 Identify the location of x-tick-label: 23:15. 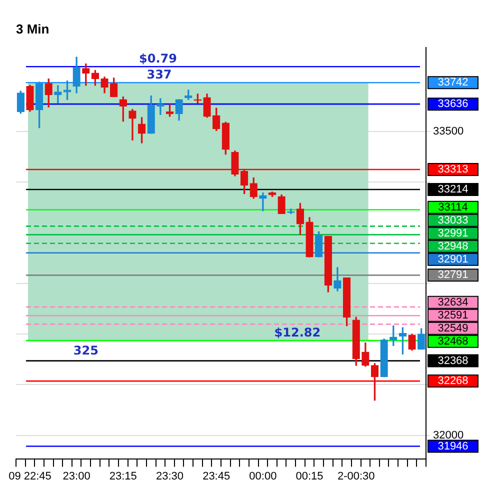
(123, 476).